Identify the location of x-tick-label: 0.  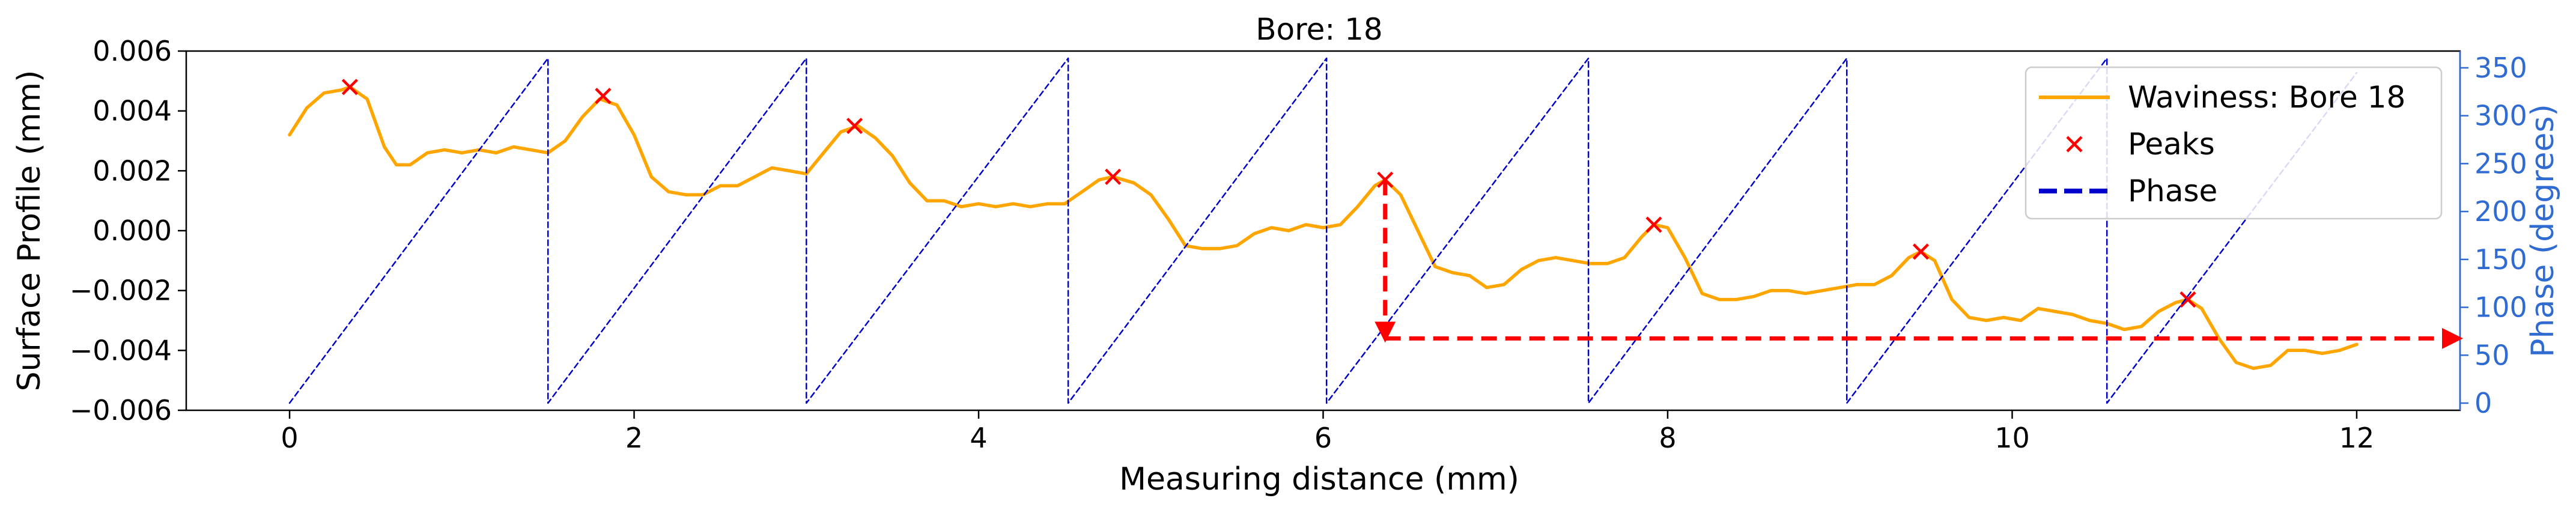
(289, 438).